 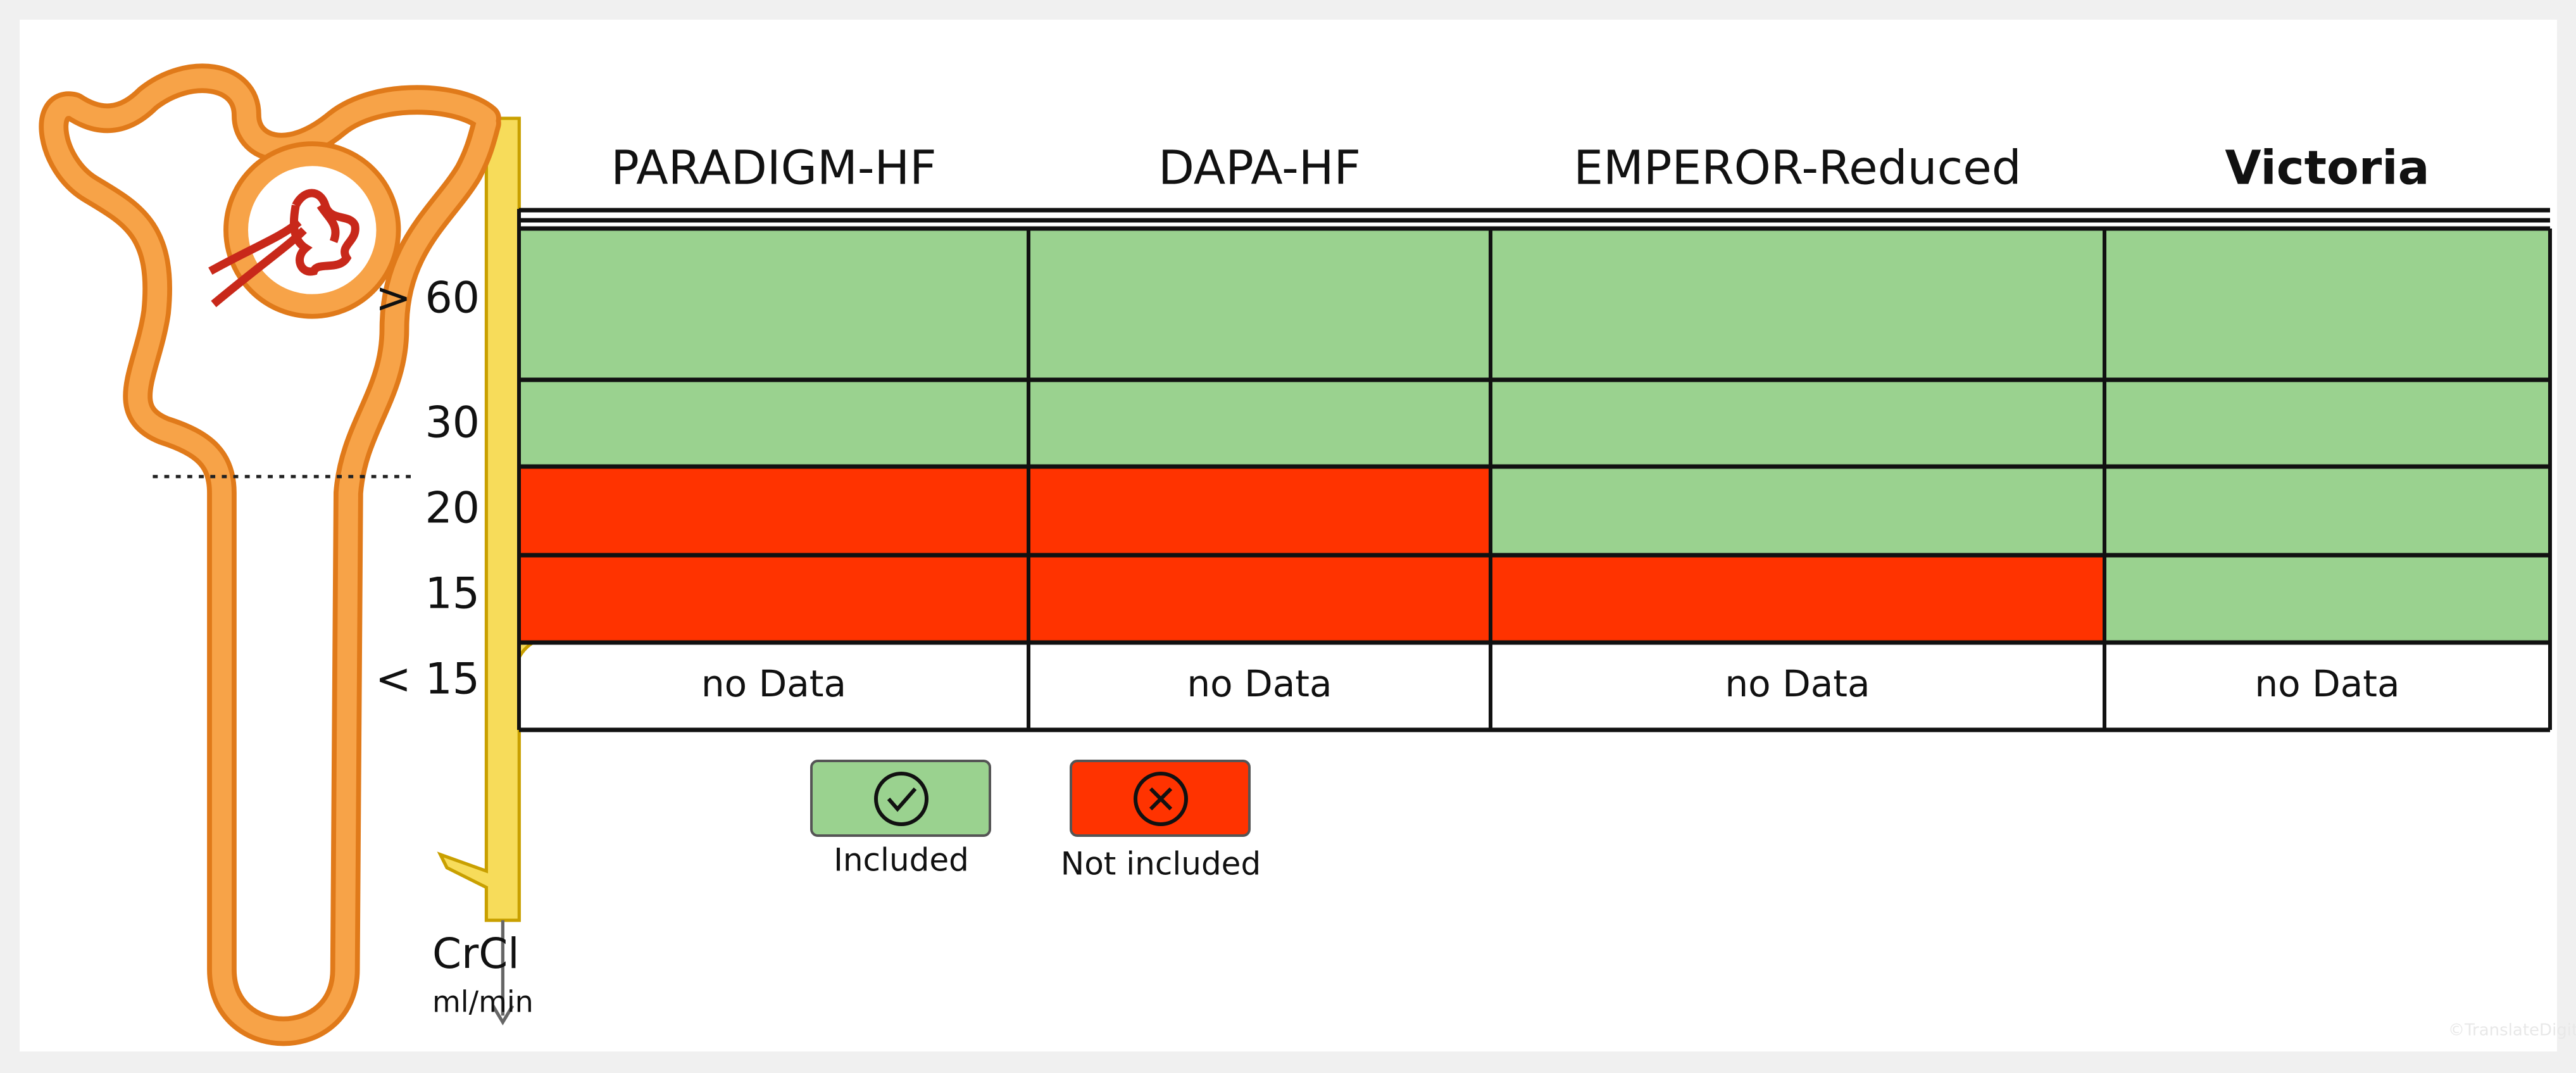 I want to click on glomerulus, so click(x=284, y=248).